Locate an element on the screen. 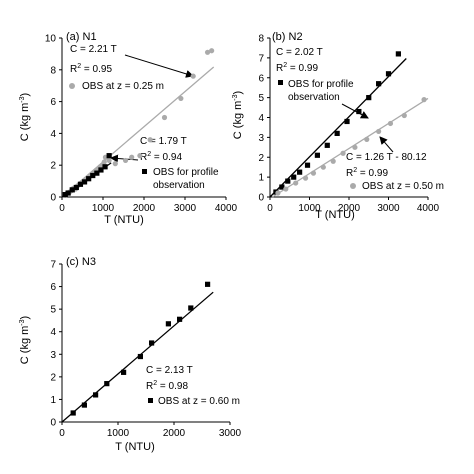 The image size is (474, 474). r2-label: R2 = 0.94 is located at coordinates (161, 157).